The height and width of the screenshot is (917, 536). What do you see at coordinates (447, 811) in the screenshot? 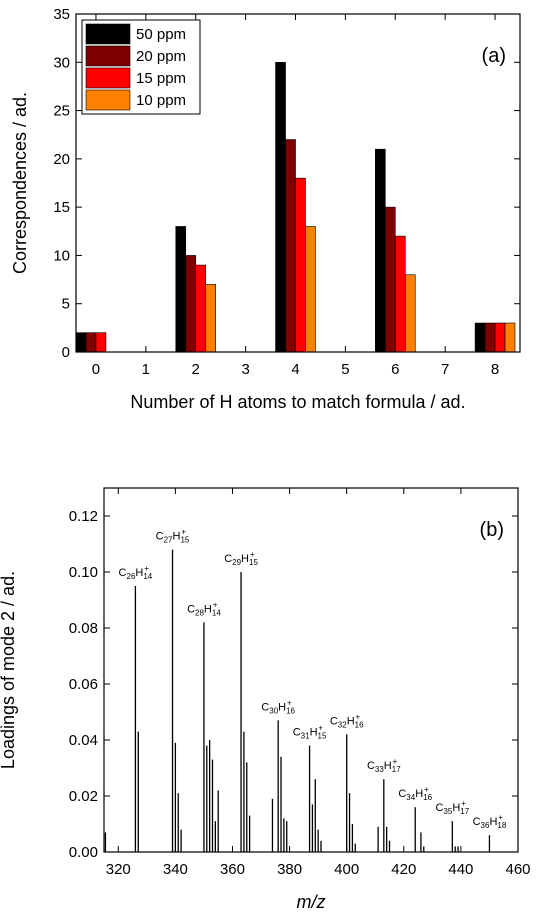
I see `peak-label-part: 35` at bounding box center [447, 811].